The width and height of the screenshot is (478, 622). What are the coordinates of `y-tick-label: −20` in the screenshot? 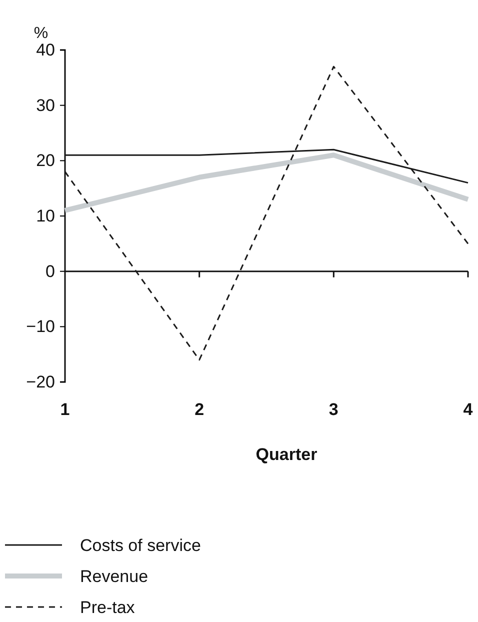 It's located at (40, 382).